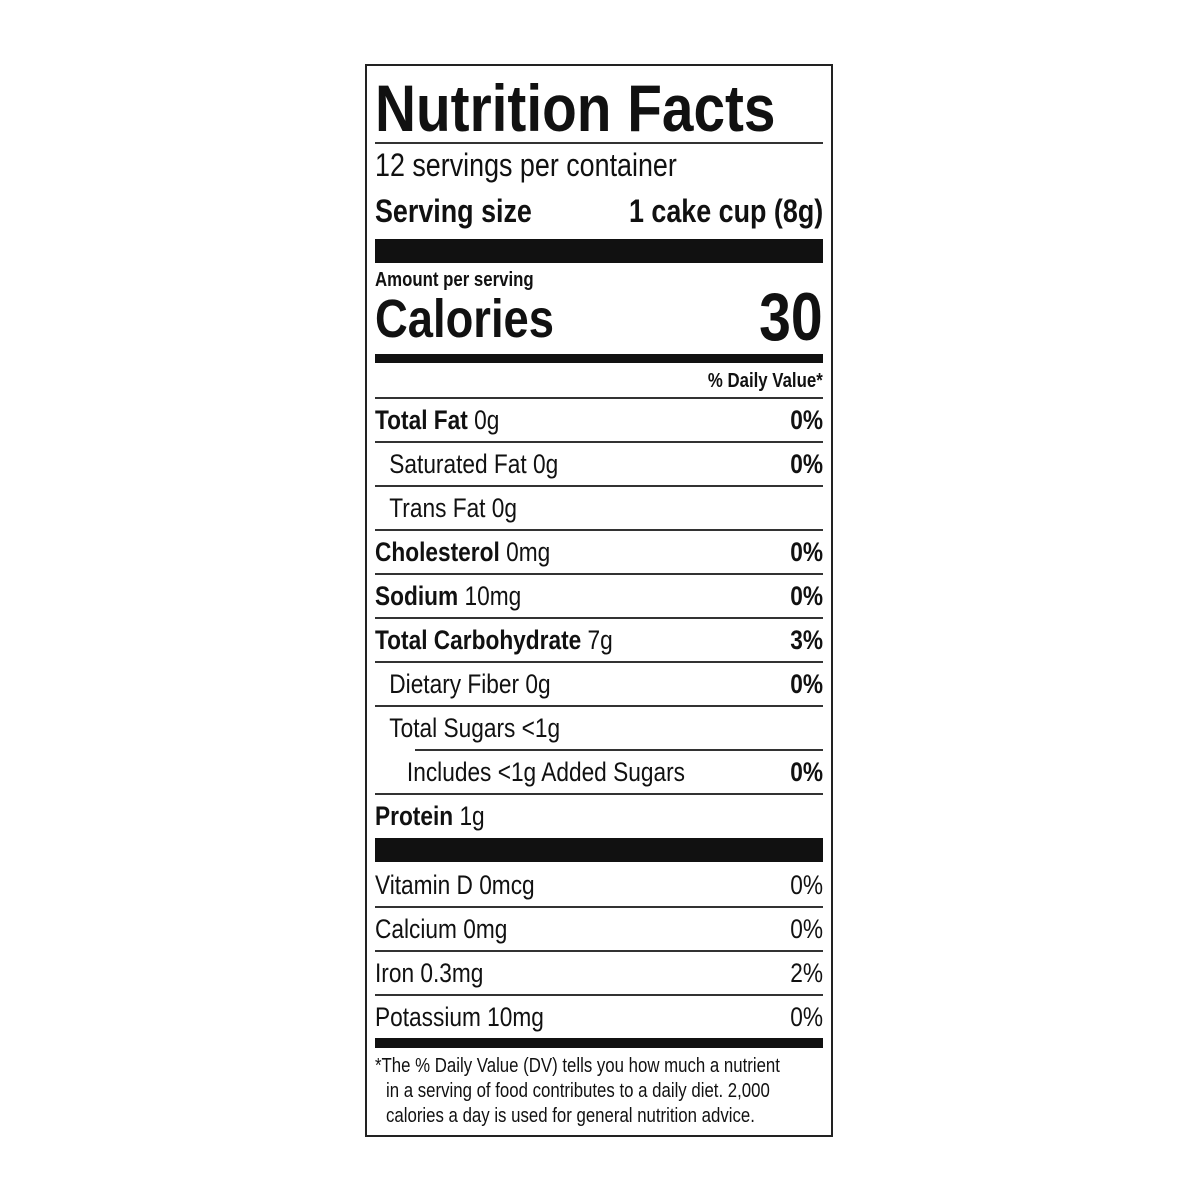  What do you see at coordinates (806, 640) in the screenshot?
I see `nutrient-daily-value: 3%` at bounding box center [806, 640].